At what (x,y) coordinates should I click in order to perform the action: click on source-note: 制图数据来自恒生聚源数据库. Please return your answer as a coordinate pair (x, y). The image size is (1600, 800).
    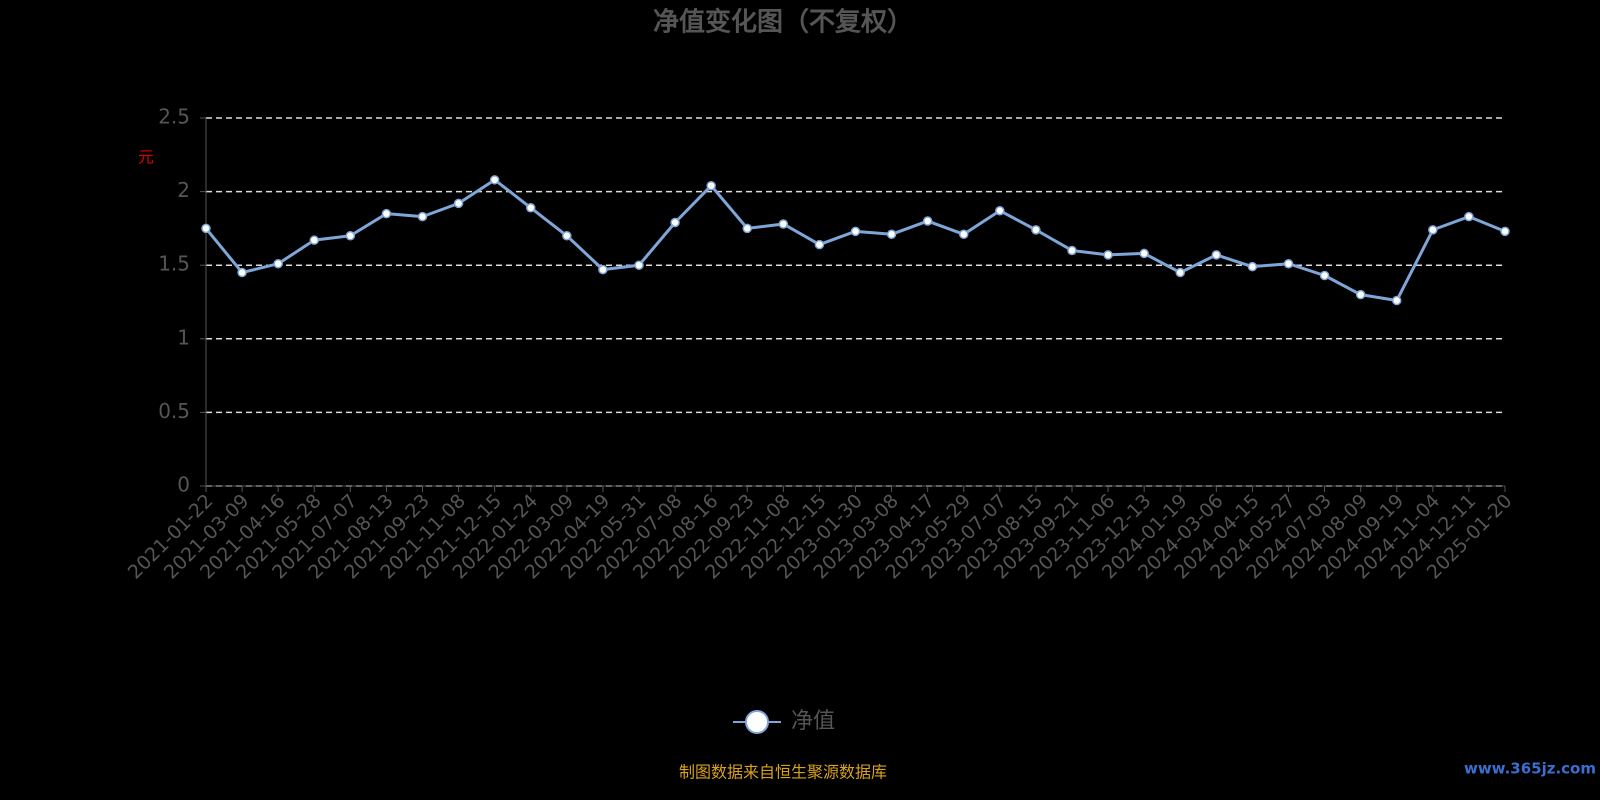
    Looking at the image, I should click on (783, 772).